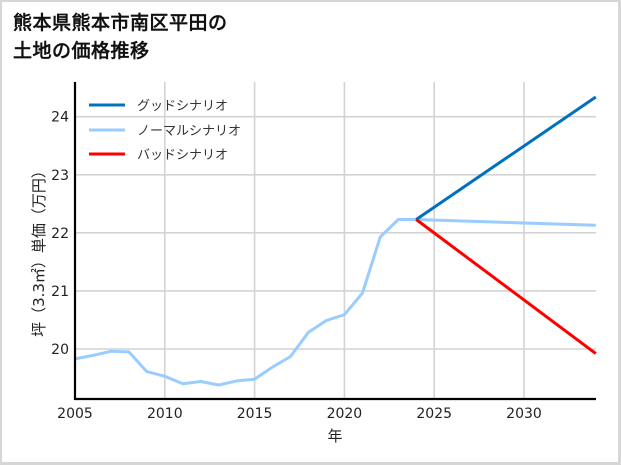 The width and height of the screenshot is (621, 465). I want to click on x-tick-label: 2010, so click(165, 414).